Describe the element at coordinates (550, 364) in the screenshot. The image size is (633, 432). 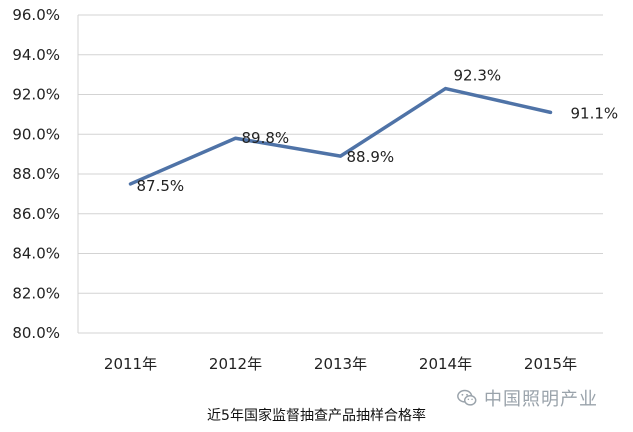
I see `x-tick-label: 2015年` at that location.